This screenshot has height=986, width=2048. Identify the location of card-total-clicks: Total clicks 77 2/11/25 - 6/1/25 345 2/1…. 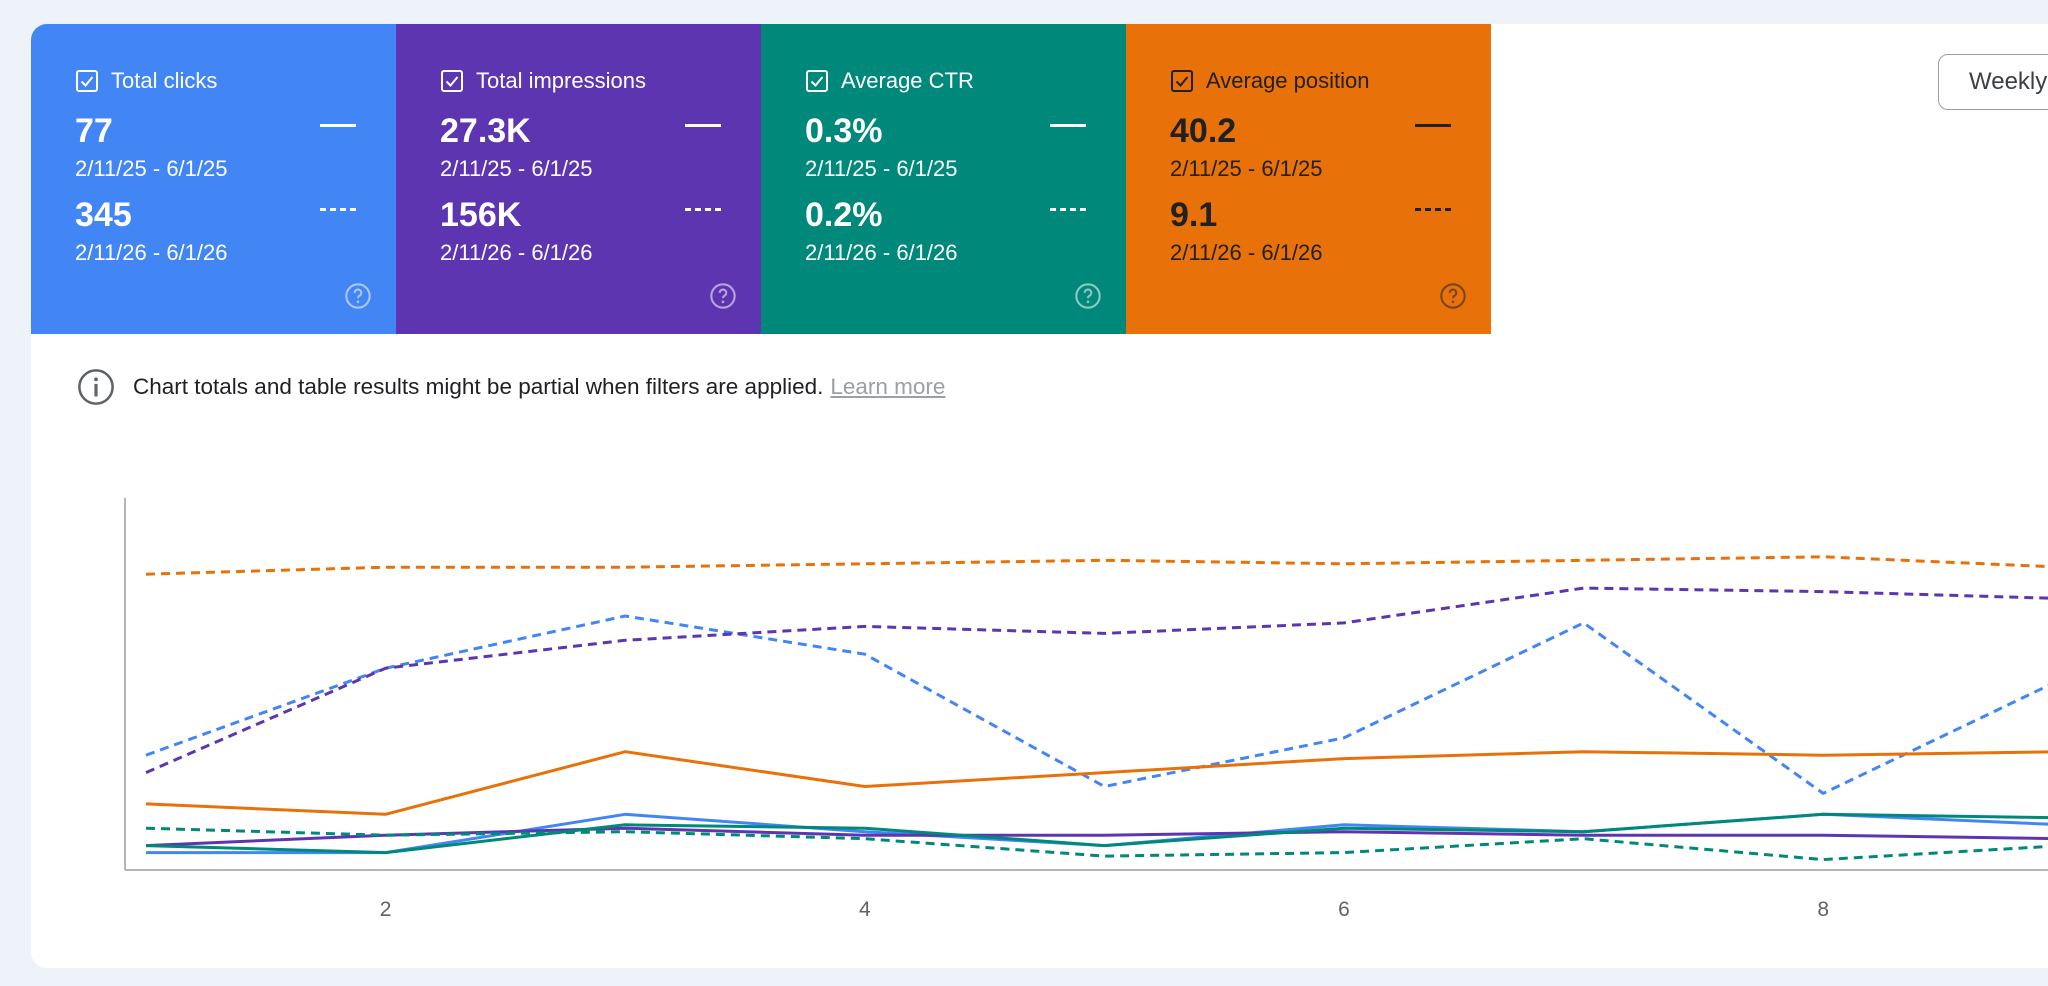
(213, 179).